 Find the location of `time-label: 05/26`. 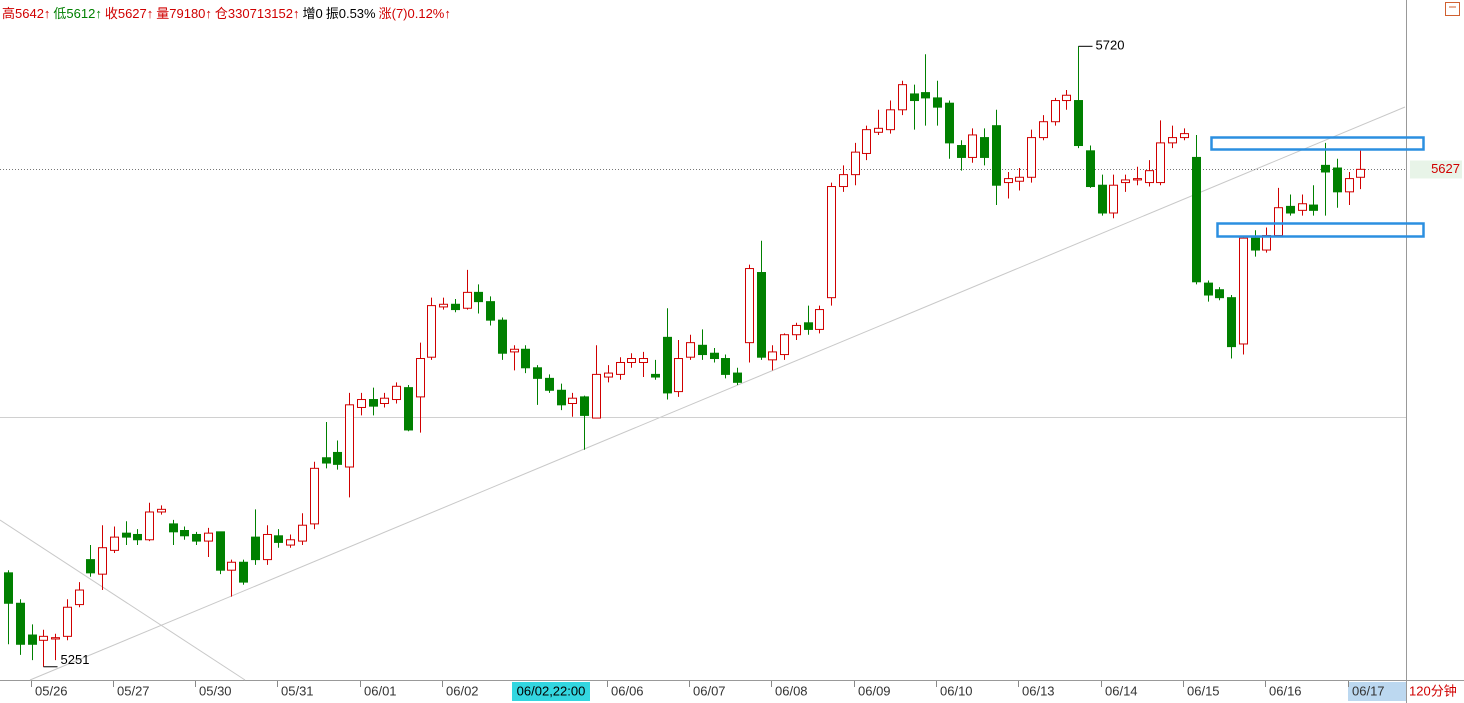

time-label: 05/26 is located at coordinates (51, 690).